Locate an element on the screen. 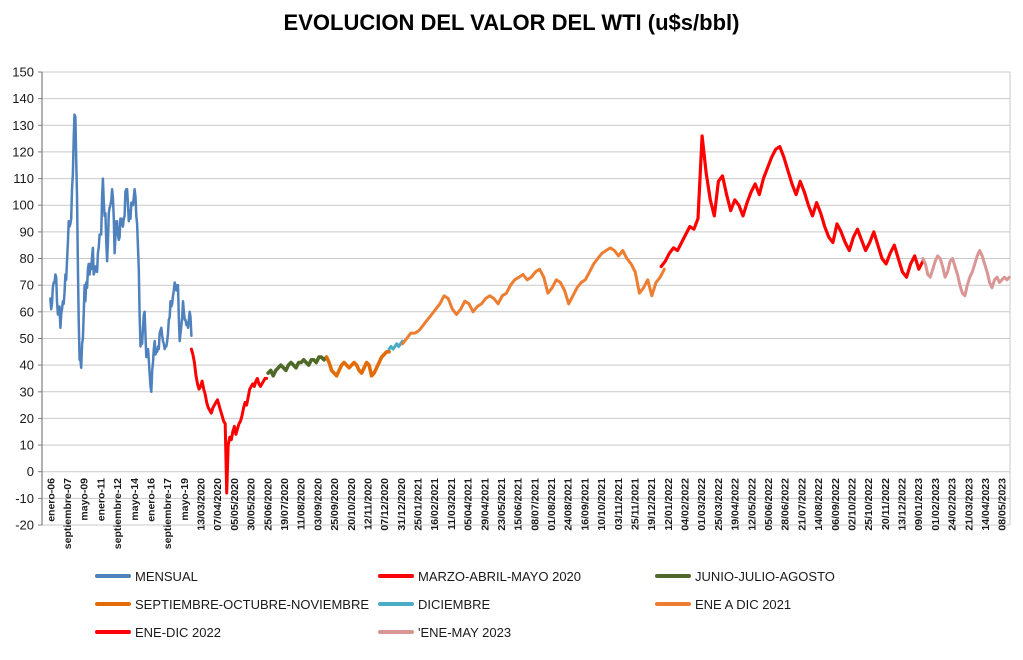  x-axis-label: 19/12/2021 is located at coordinates (652, 504).